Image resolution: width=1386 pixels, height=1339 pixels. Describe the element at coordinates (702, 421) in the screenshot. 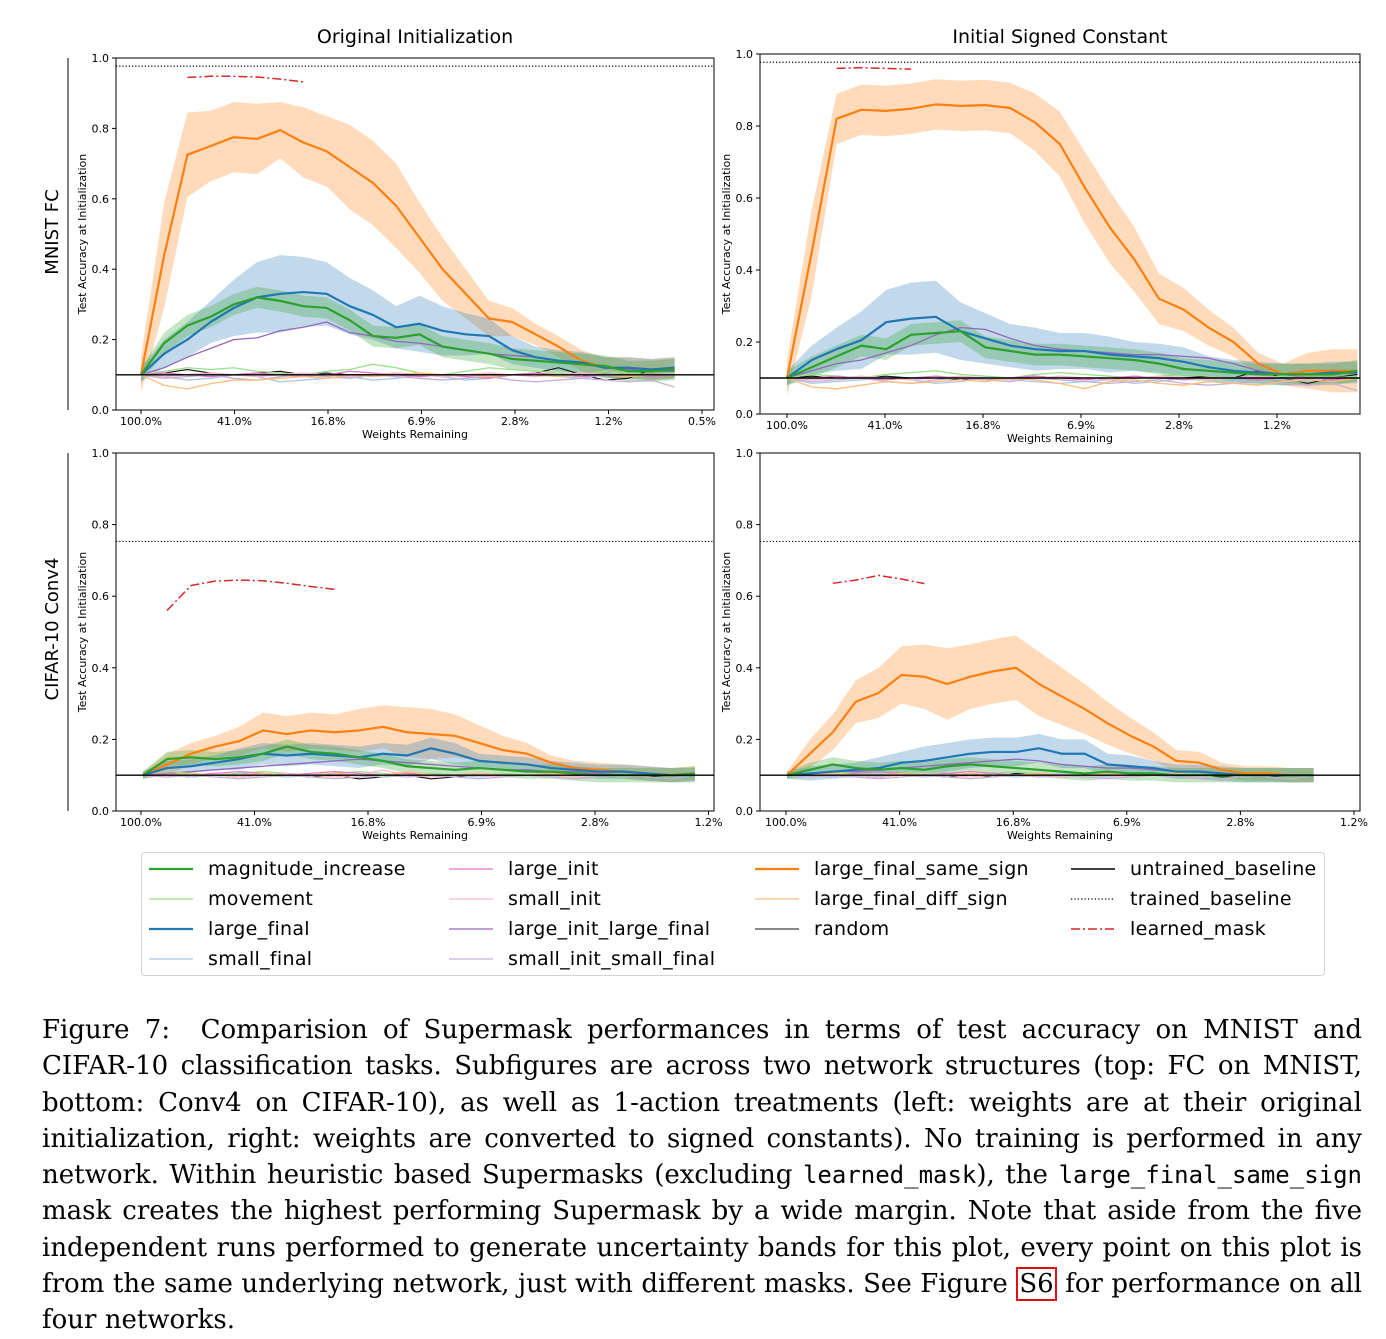

I see `x-tick-label: 0.5%` at that location.